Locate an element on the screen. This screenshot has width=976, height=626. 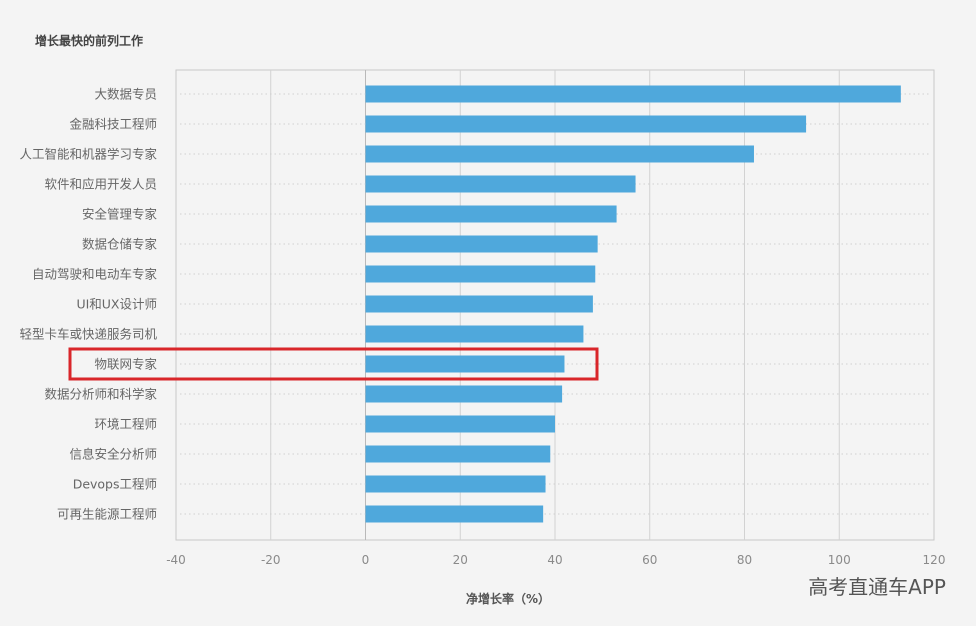
category-label: 轻型卡车或快递服务司机 is located at coordinates (88, 334).